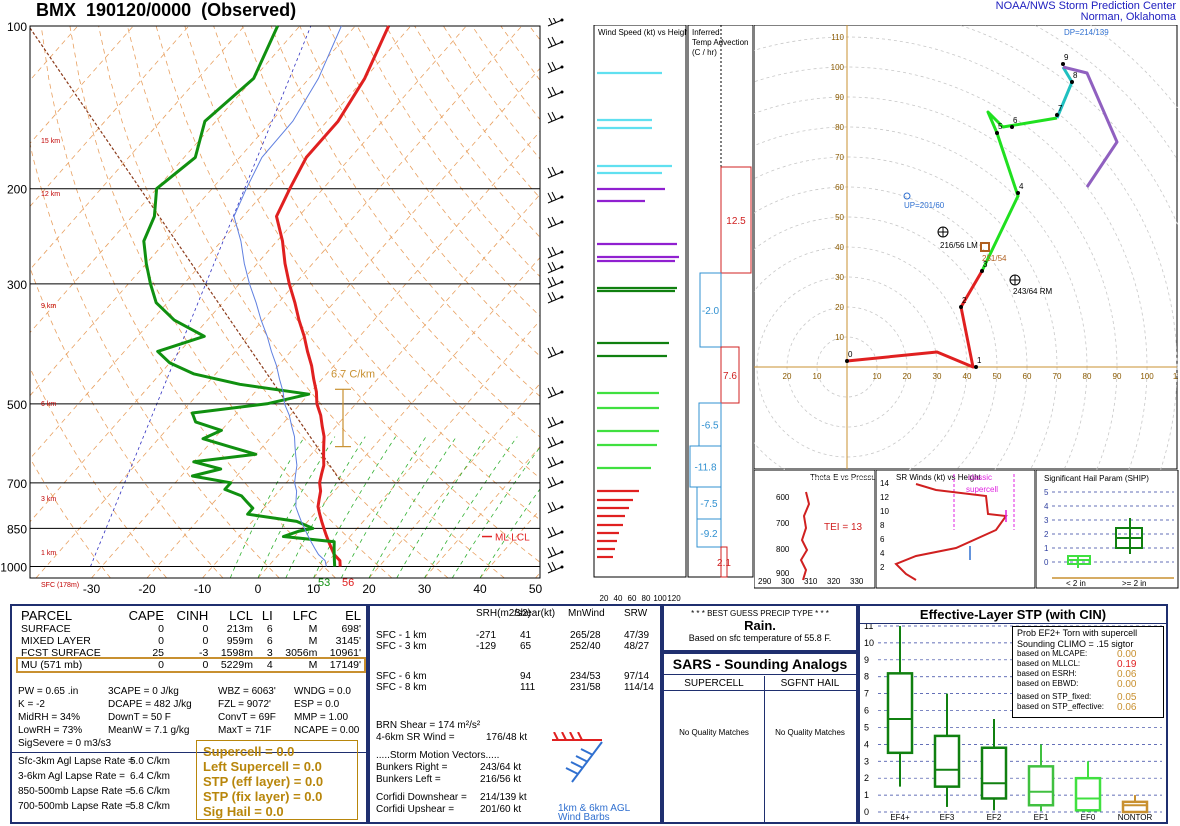  What do you see at coordinates (512, 538) in the screenshot?
I see `lcl-label: ML LCL` at bounding box center [512, 538].